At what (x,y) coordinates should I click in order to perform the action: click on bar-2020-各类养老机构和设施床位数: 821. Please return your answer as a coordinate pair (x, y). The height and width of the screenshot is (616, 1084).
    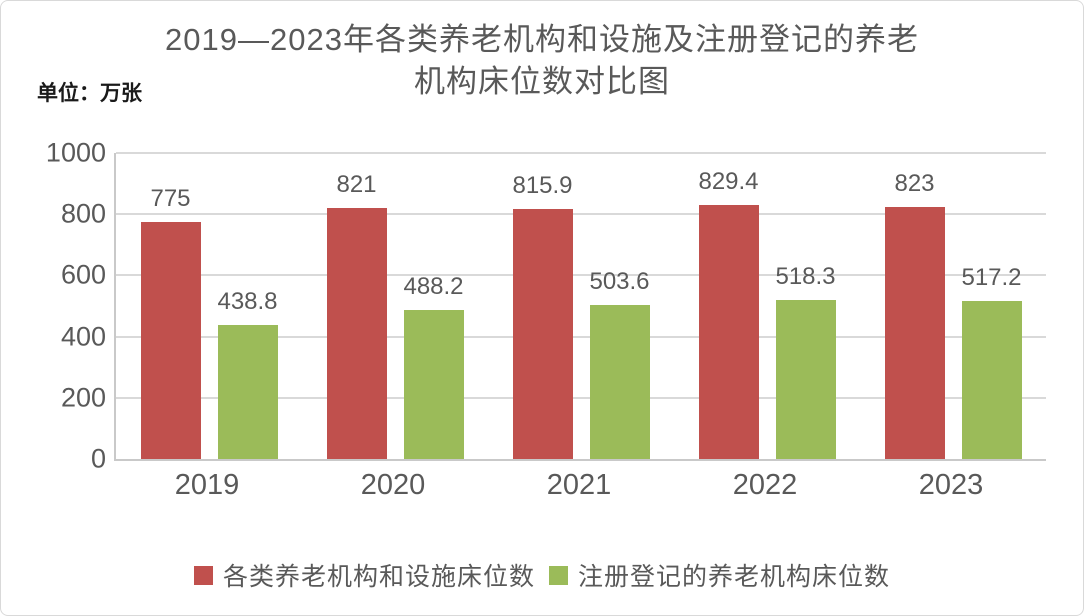
    Looking at the image, I should click on (356, 315).